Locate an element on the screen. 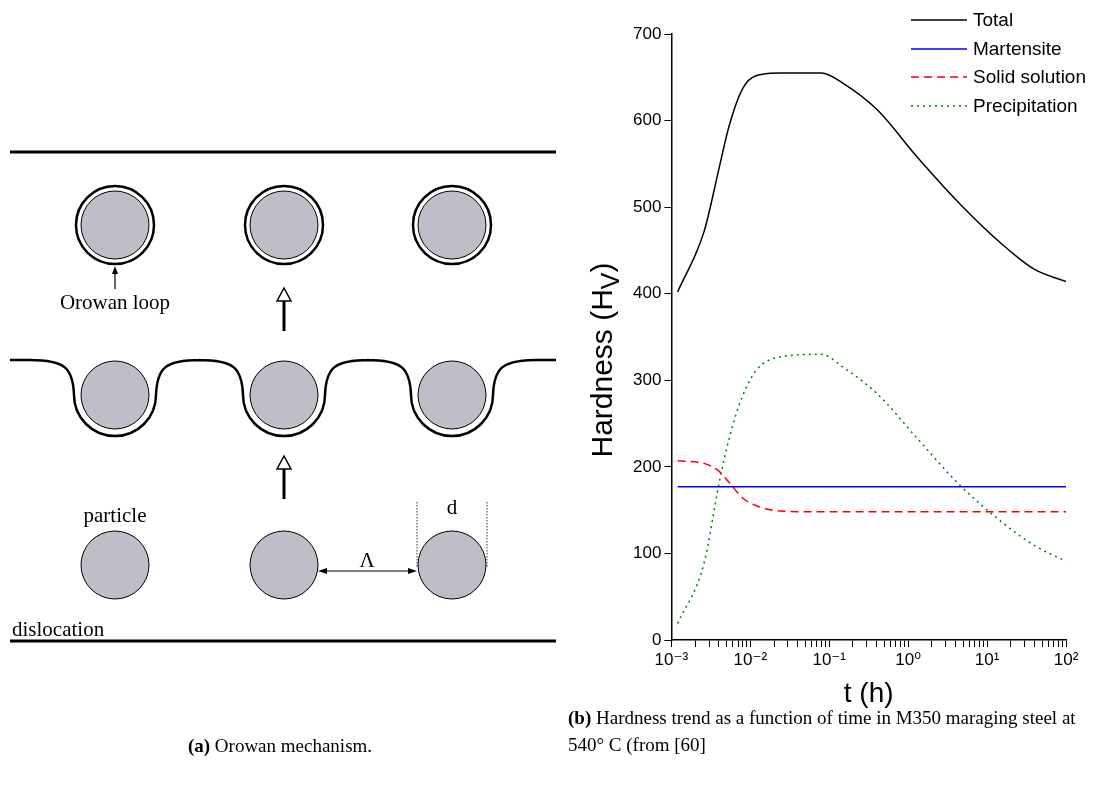  y-tick-label: 300 is located at coordinates (647, 379).